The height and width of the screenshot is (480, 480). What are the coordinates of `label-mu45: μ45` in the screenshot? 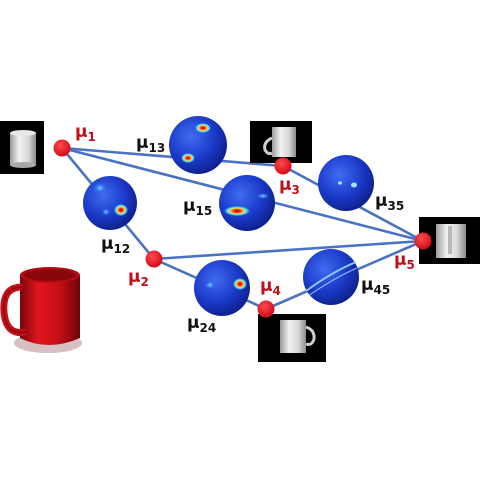 It's located at (375, 286).